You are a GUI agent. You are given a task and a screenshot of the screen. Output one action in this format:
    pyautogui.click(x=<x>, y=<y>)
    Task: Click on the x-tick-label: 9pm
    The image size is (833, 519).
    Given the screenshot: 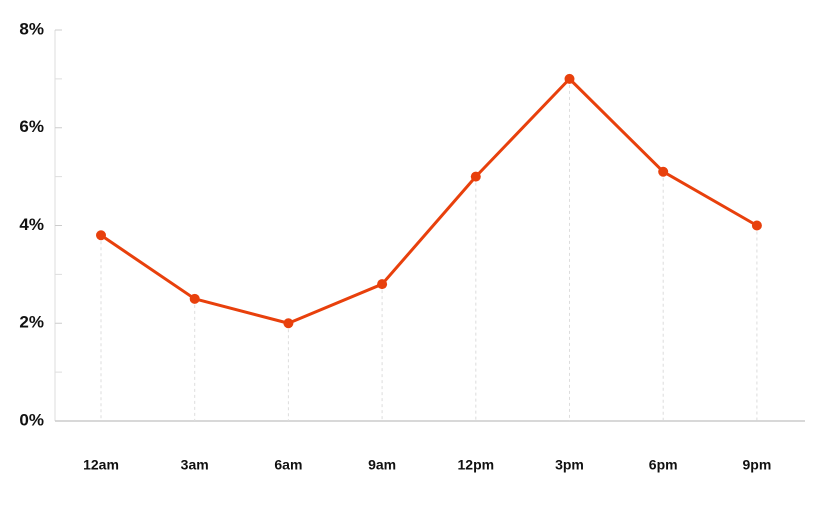 What is the action you would take?
    pyautogui.click(x=757, y=465)
    